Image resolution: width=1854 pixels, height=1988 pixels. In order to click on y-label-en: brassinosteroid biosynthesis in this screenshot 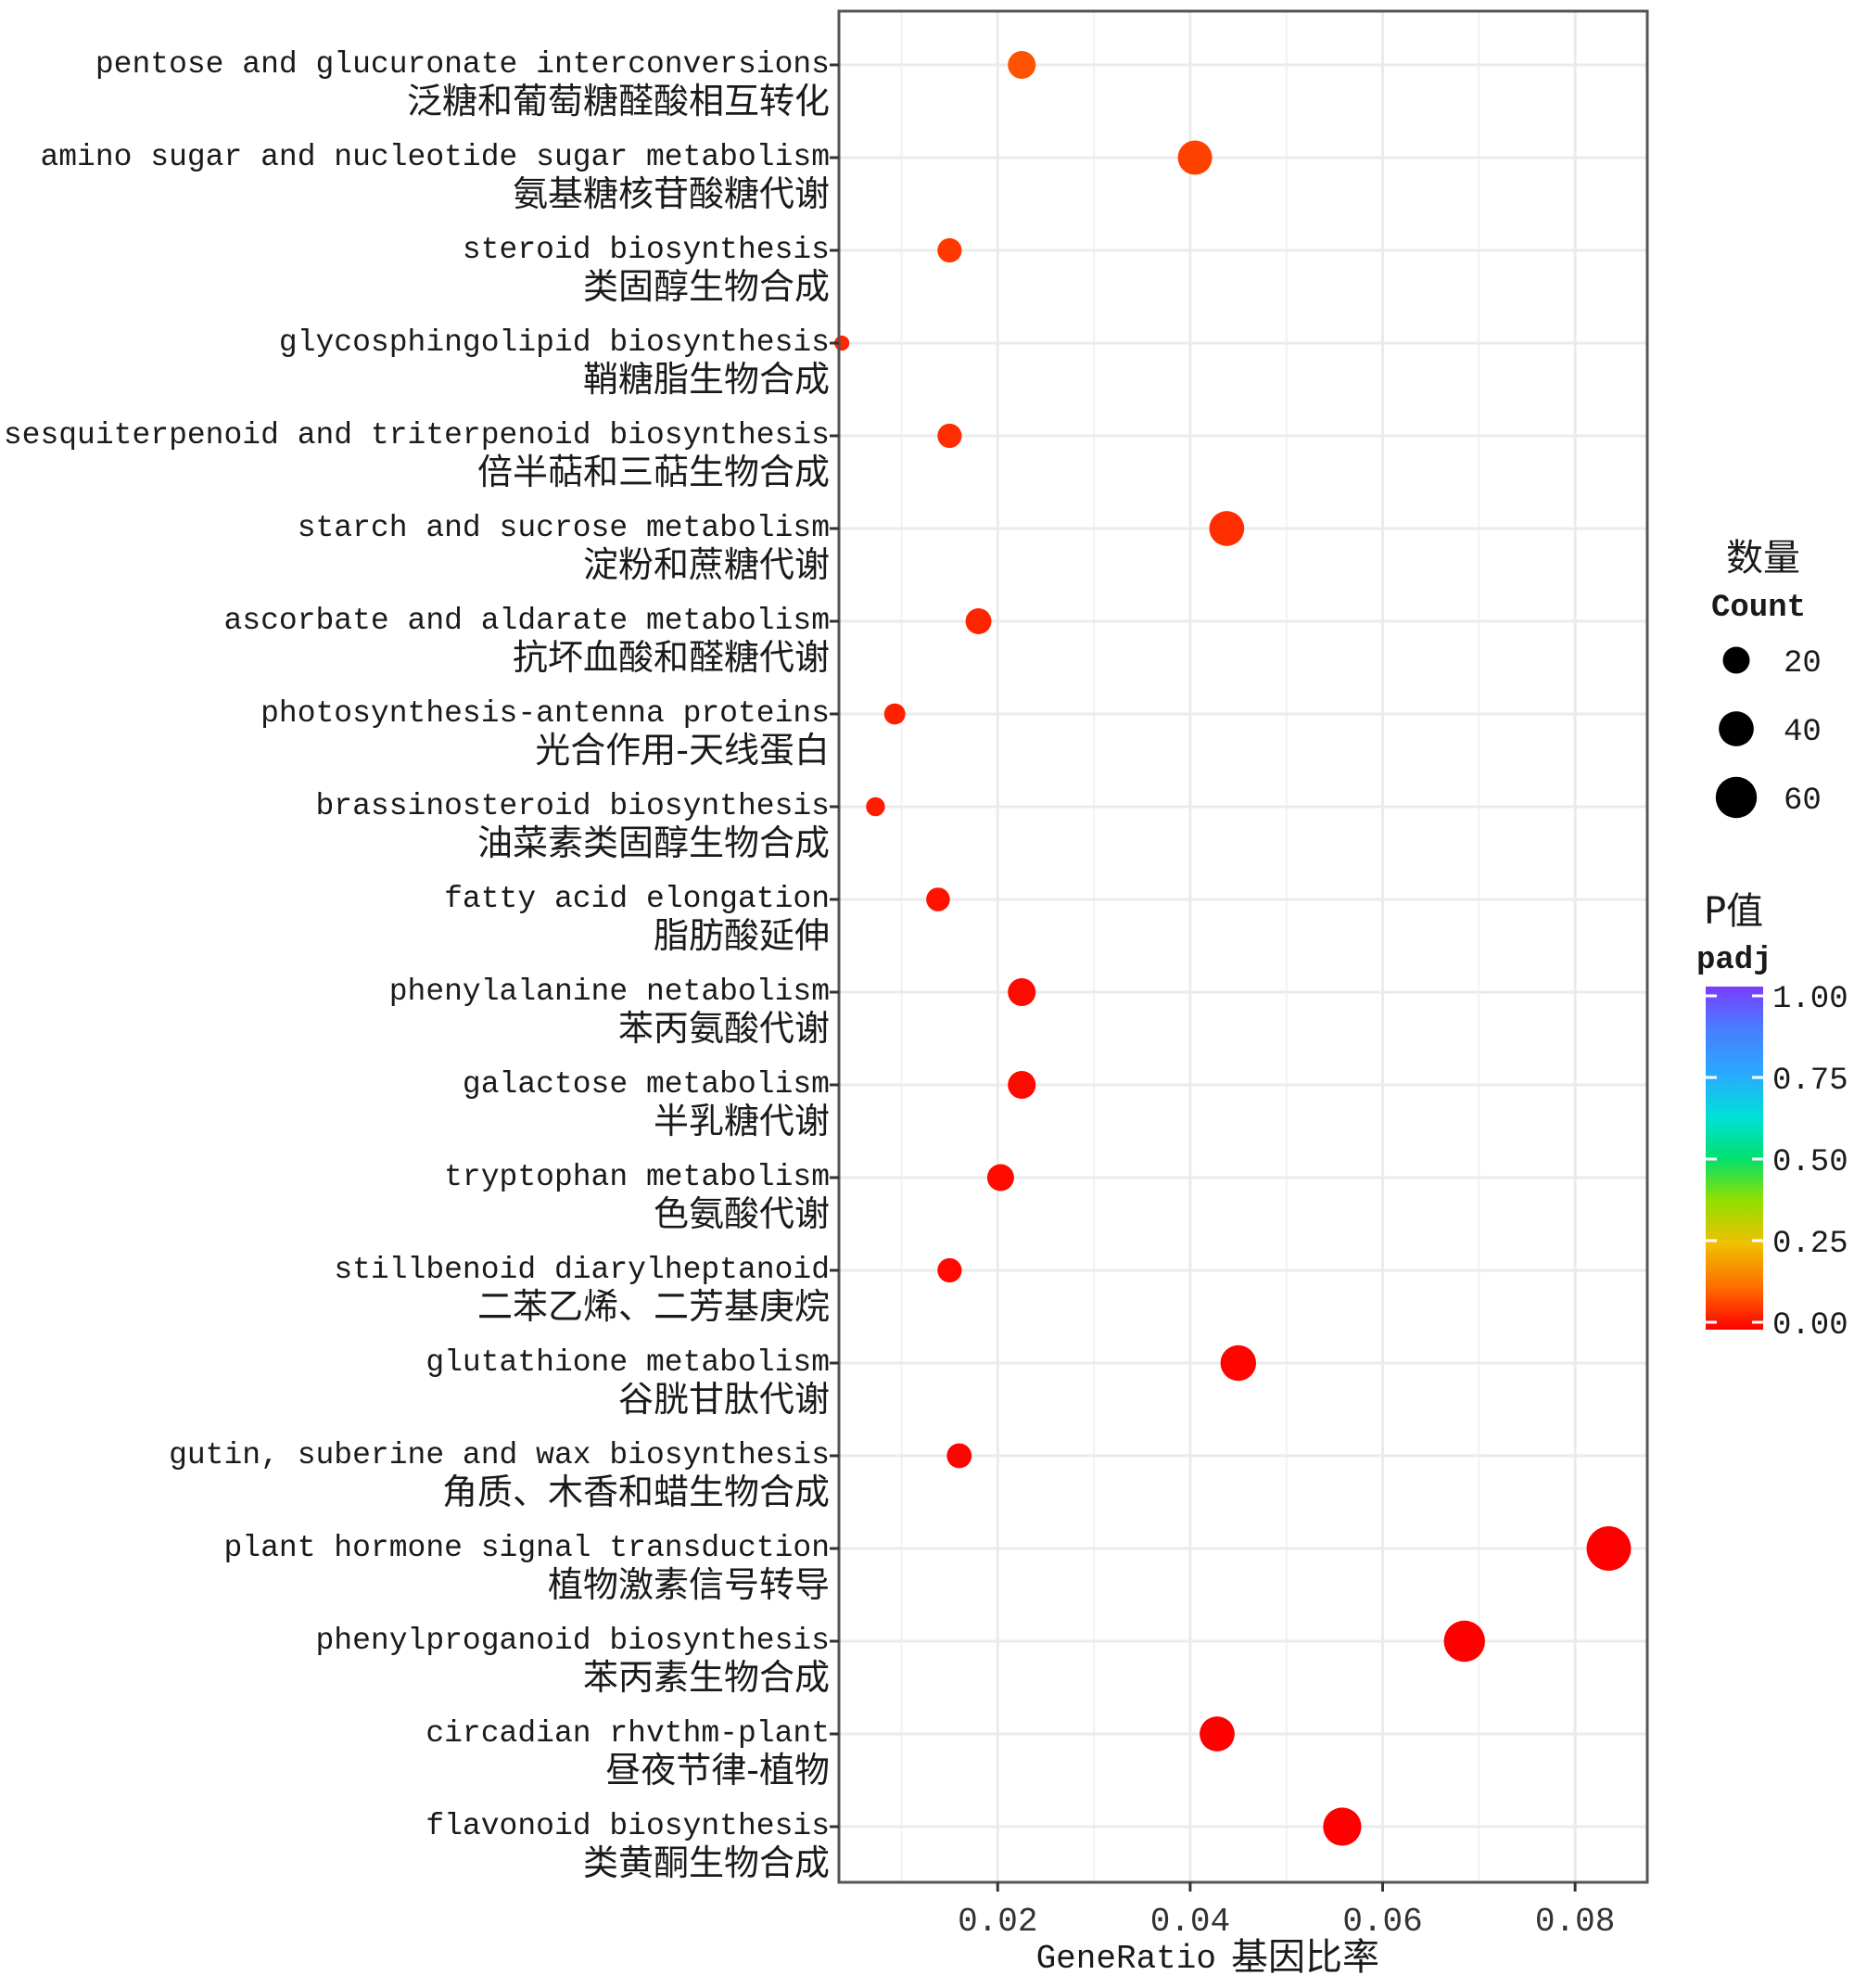, I will do `click(573, 806)`.